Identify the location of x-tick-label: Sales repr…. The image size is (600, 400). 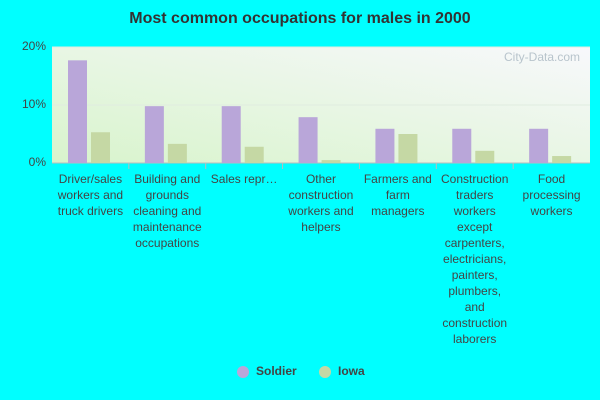
(244, 179).